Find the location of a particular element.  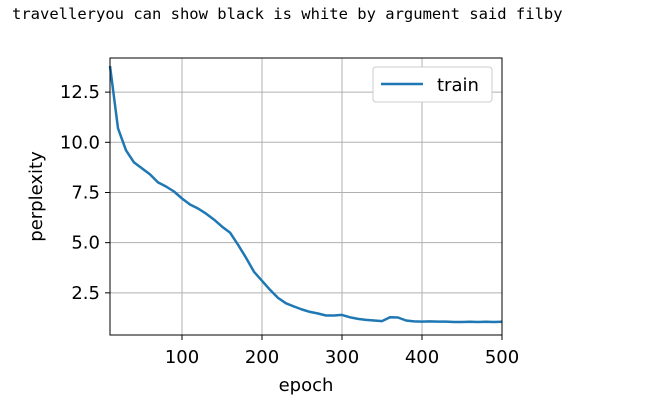

x-axis-label: epoch is located at coordinates (306, 385).